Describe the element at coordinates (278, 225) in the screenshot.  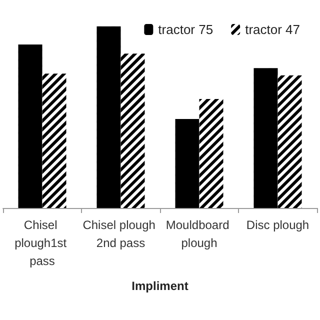
I see `x-tick-label: Disc plough` at that location.